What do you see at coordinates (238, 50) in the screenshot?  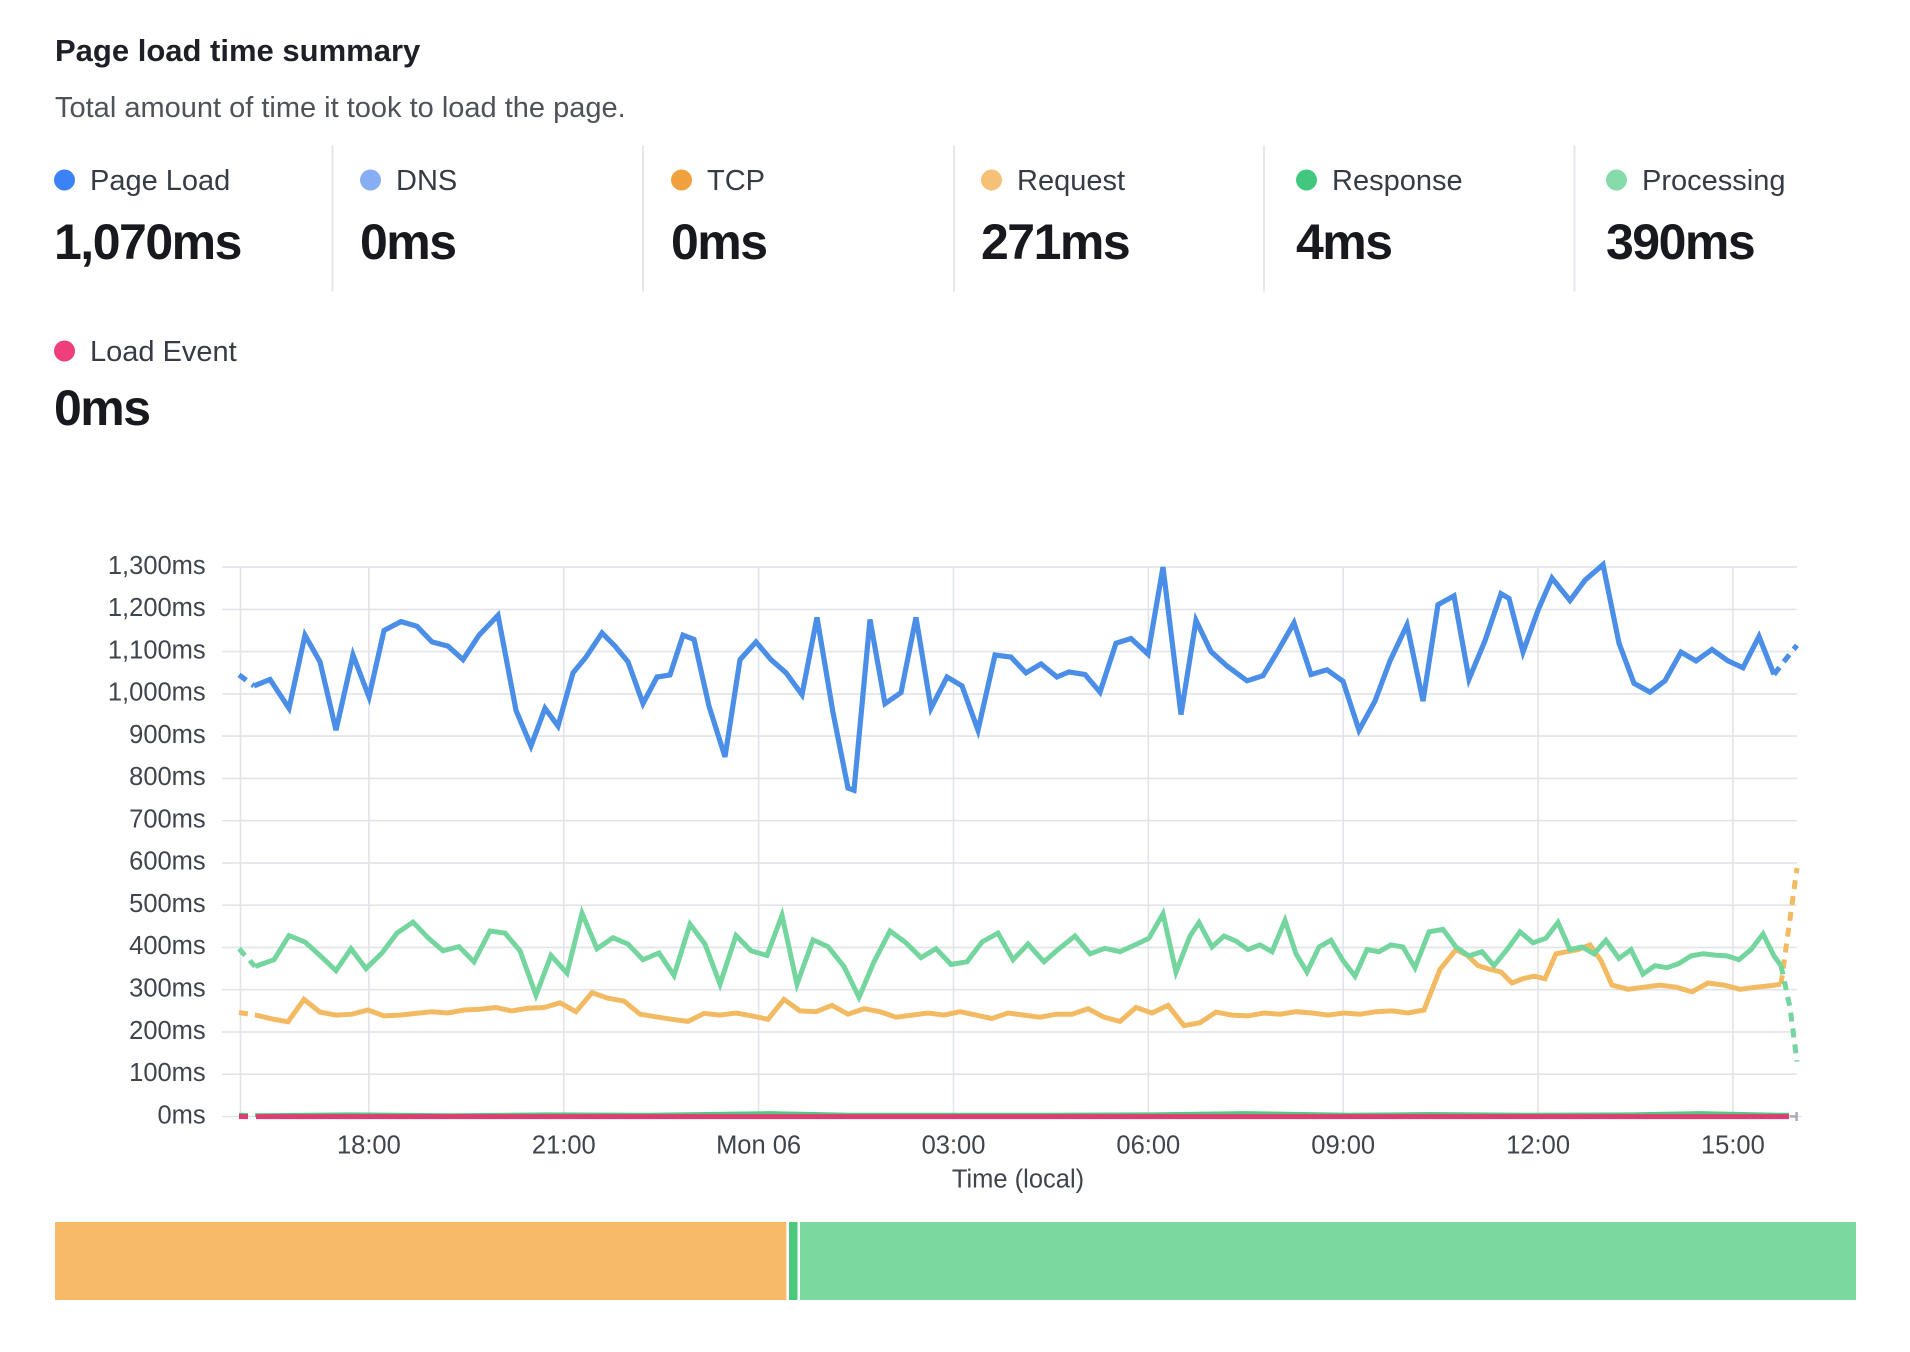 I see `svg-text: Page load time summary` at bounding box center [238, 50].